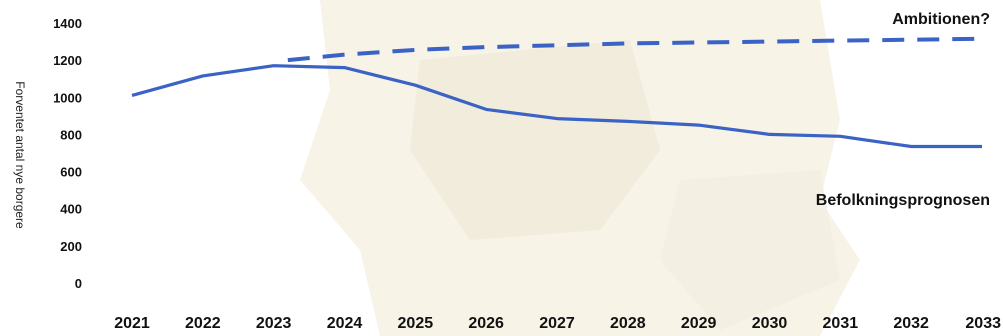 The width and height of the screenshot is (1003, 336). What do you see at coordinates (20, 155) in the screenshot?
I see `y-axis-label: Forventet antal nye borgere` at bounding box center [20, 155].